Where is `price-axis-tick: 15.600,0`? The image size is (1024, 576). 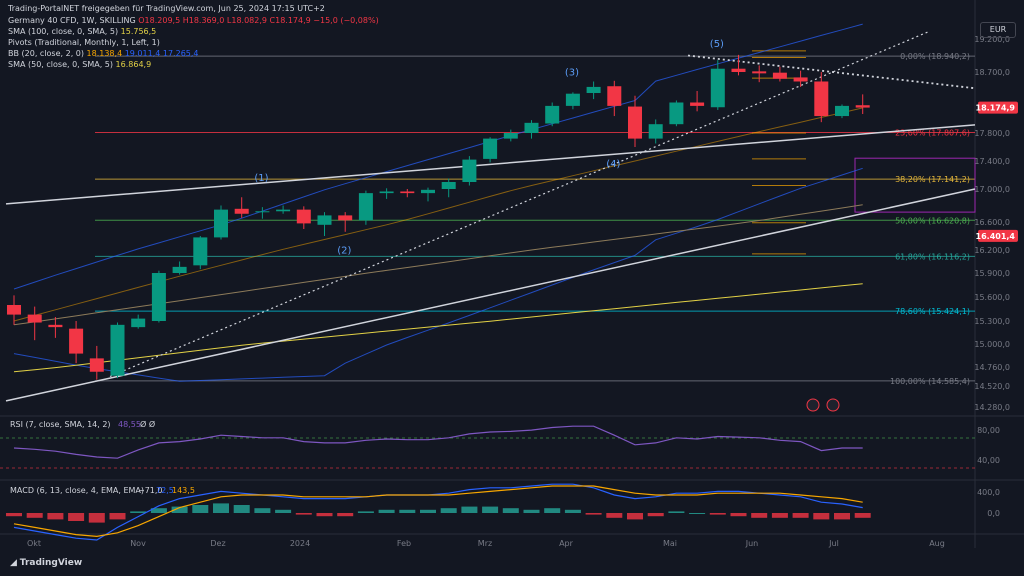
price-axis-tick: 15.600,0 is located at coordinates (992, 297).